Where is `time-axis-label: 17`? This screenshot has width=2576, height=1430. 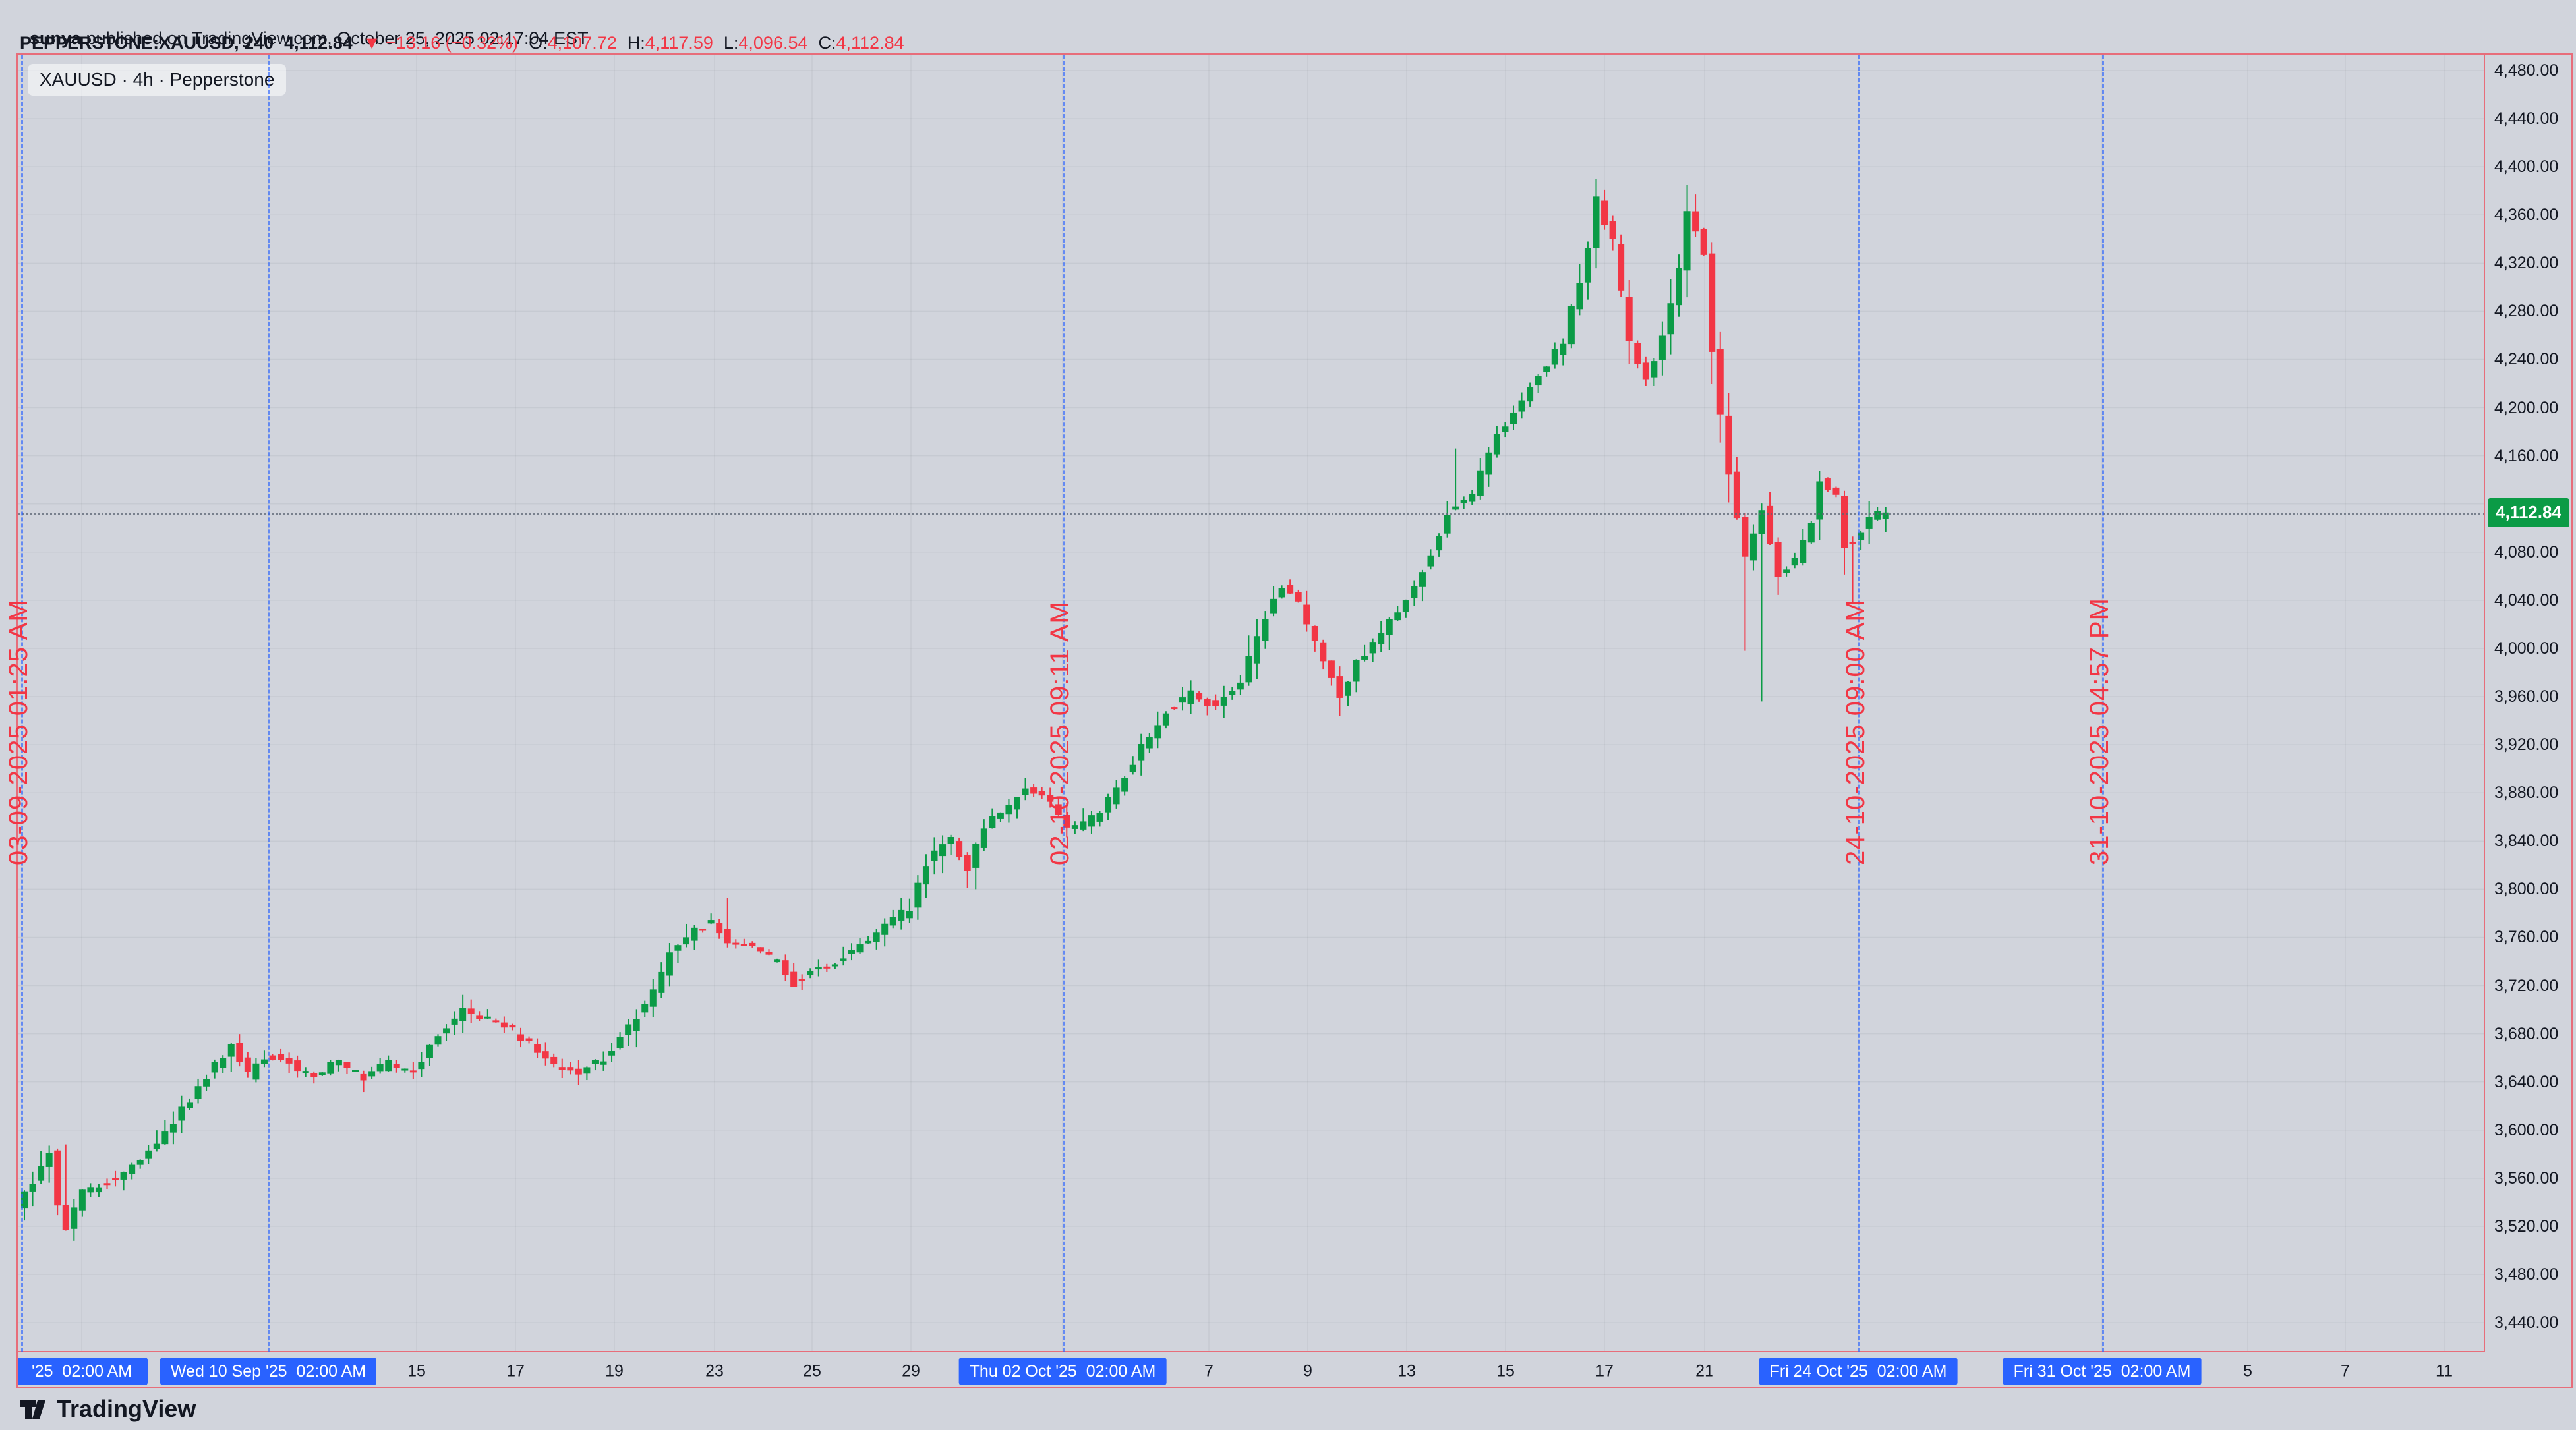 time-axis-label: 17 is located at coordinates (515, 1371).